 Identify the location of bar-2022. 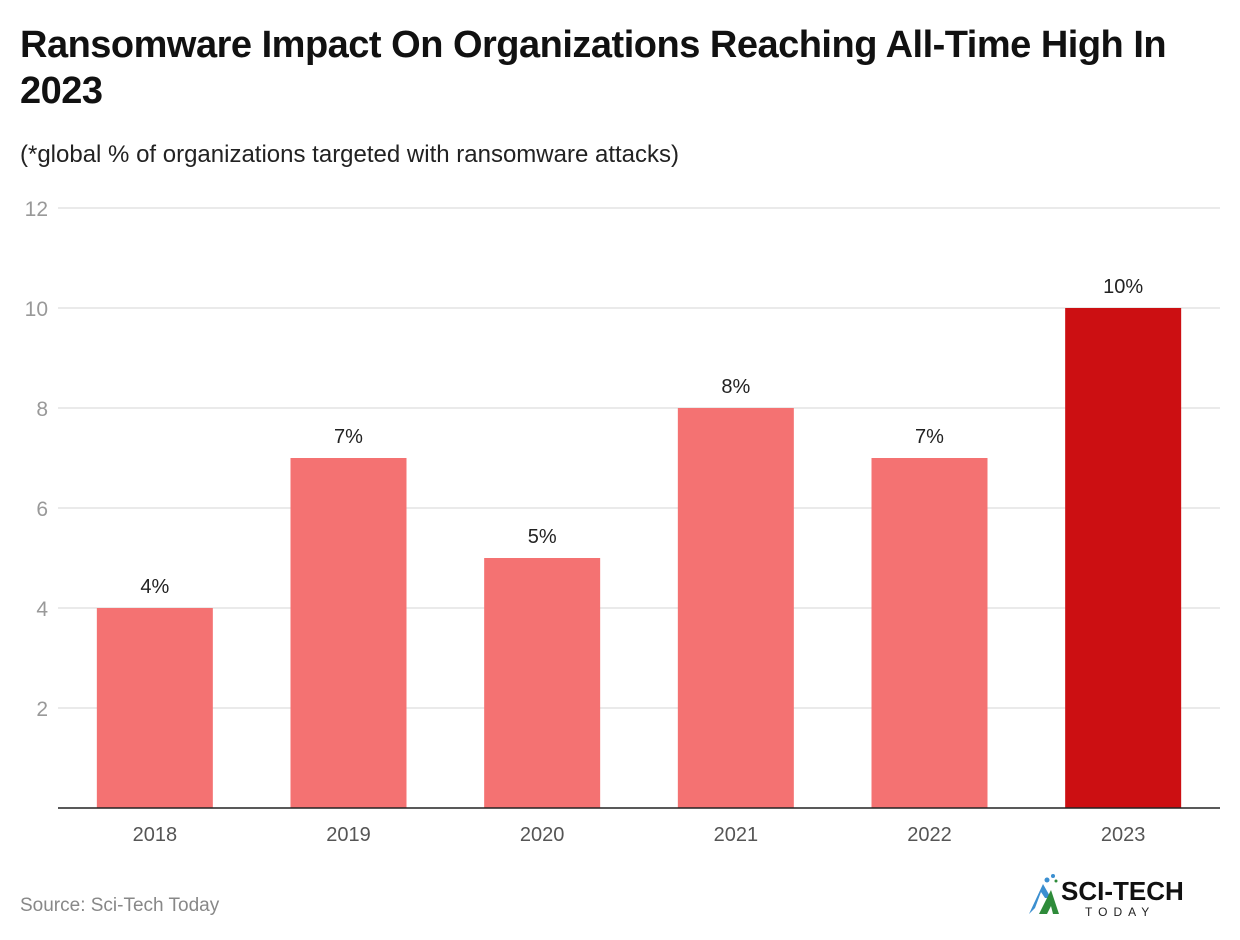
(929, 633).